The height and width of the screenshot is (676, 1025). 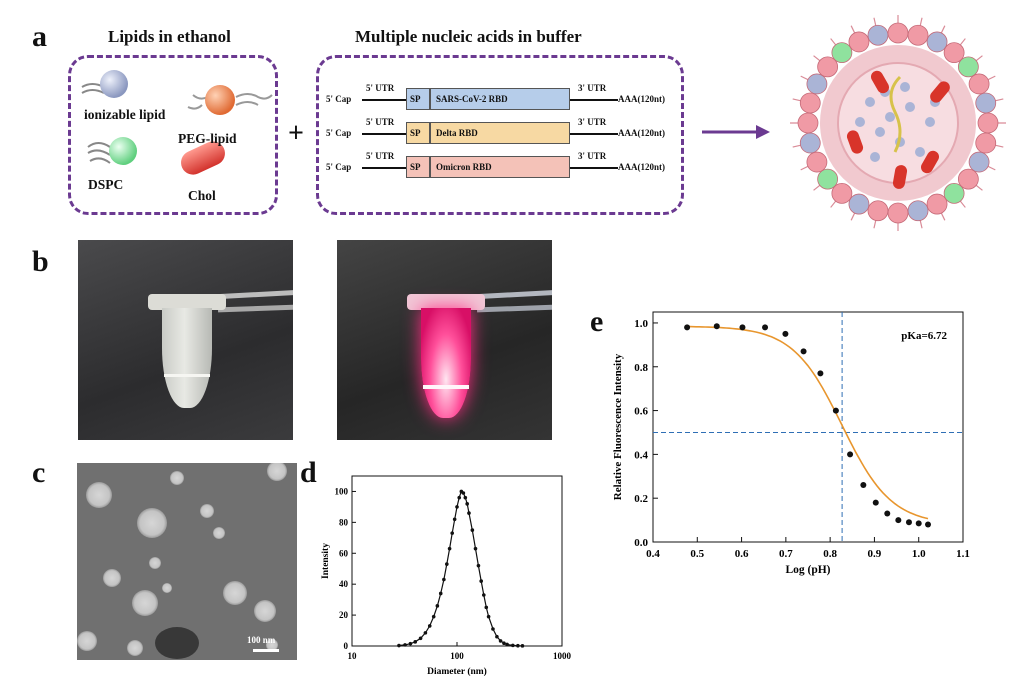 What do you see at coordinates (963, 554) in the screenshot?
I see `x-tick-label: 1.1` at bounding box center [963, 554].